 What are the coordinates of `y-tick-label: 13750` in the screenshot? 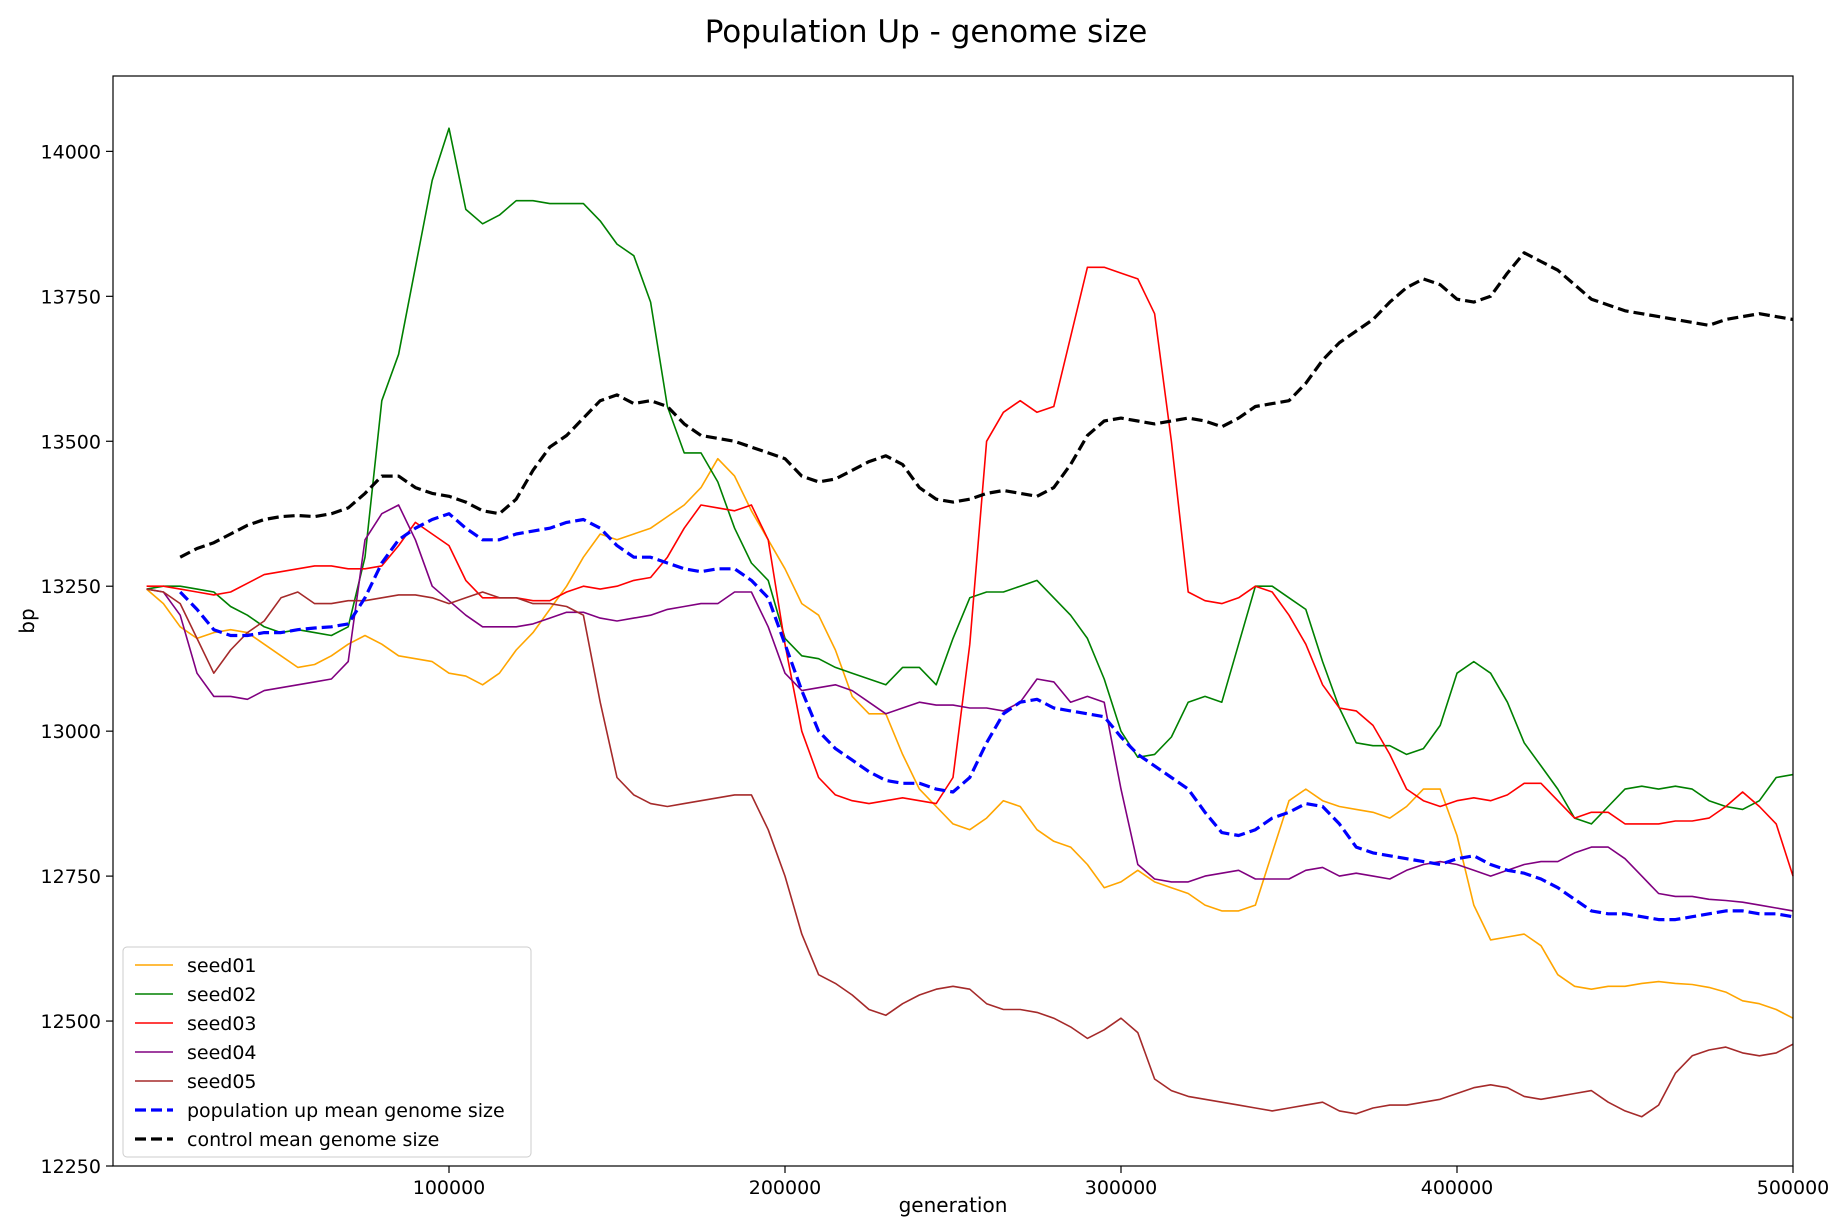 It's located at (71, 297).